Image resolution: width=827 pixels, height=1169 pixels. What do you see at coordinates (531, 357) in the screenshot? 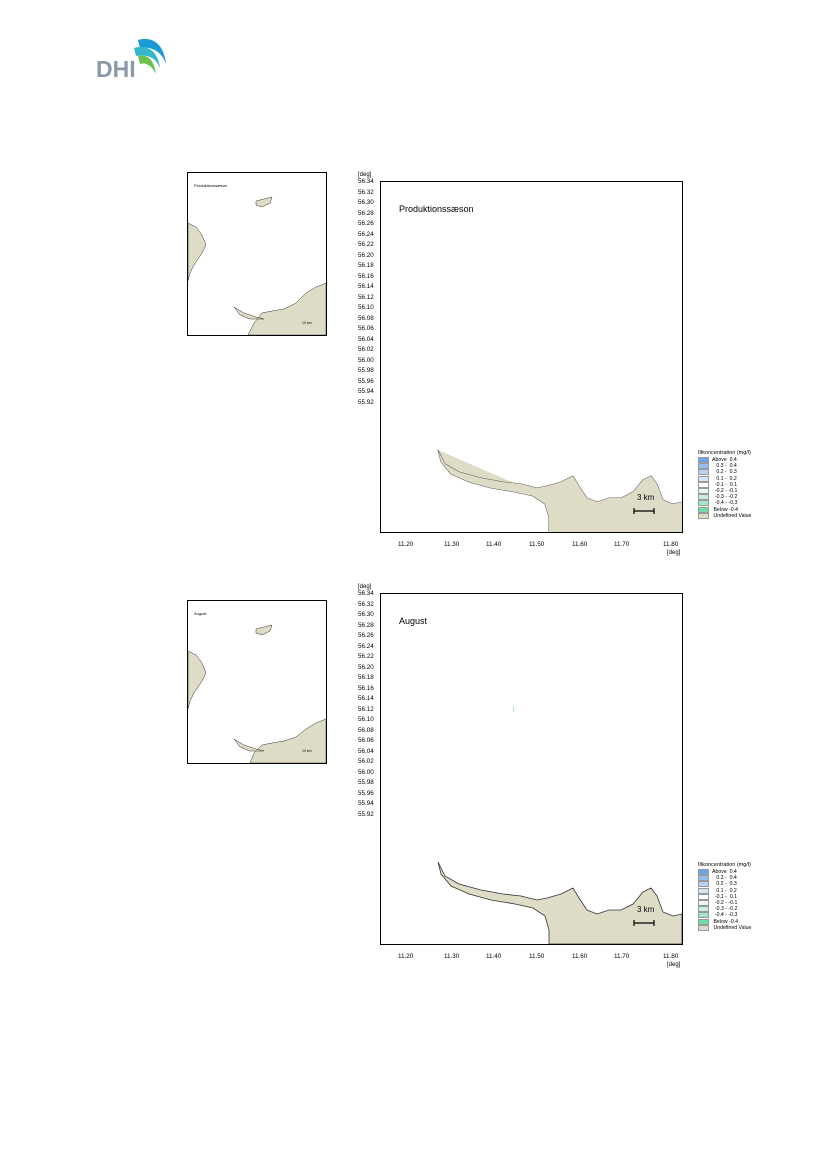
I see `map-frame: Produktionssæson` at bounding box center [531, 357].